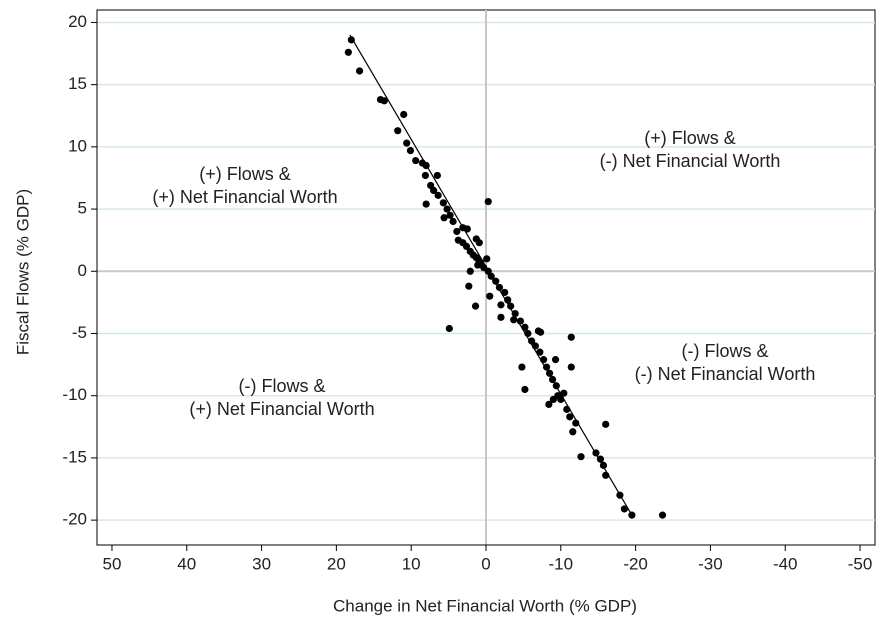 The width and height of the screenshot is (880, 625). Describe the element at coordinates (635, 563) in the screenshot. I see `x-tick-label: -20` at that location.